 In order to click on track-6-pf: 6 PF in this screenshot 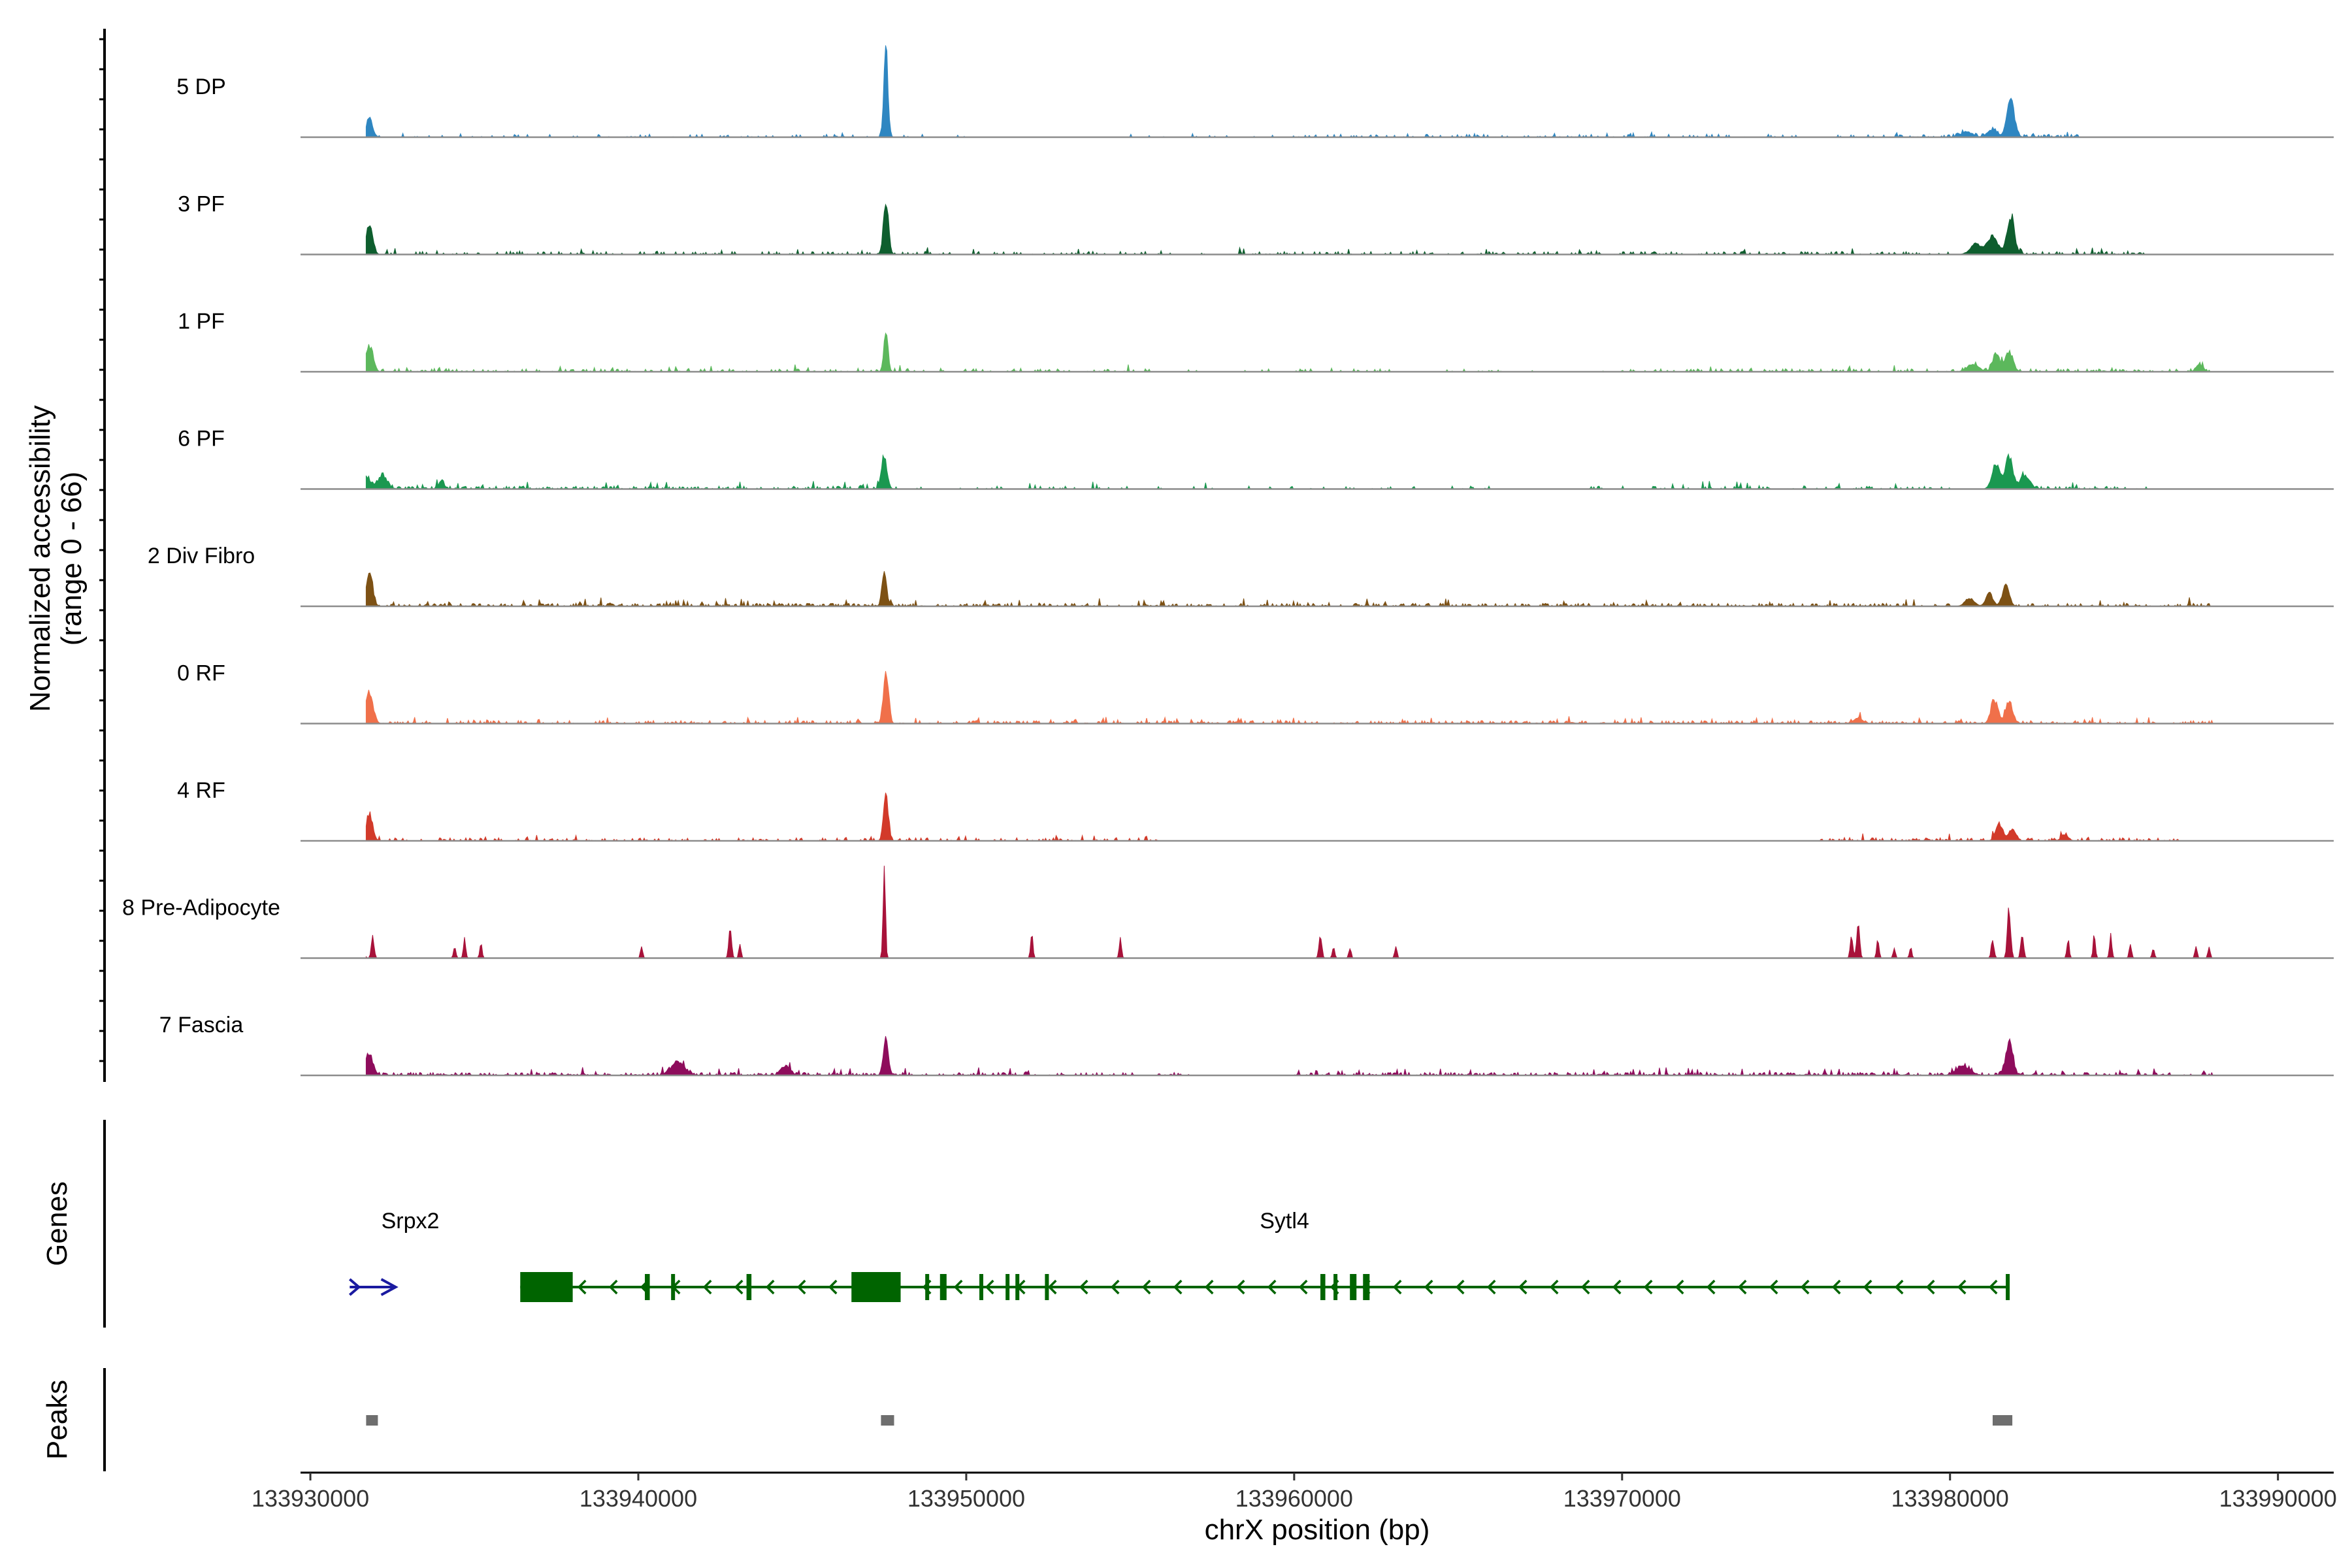, I will do `click(1256, 459)`.